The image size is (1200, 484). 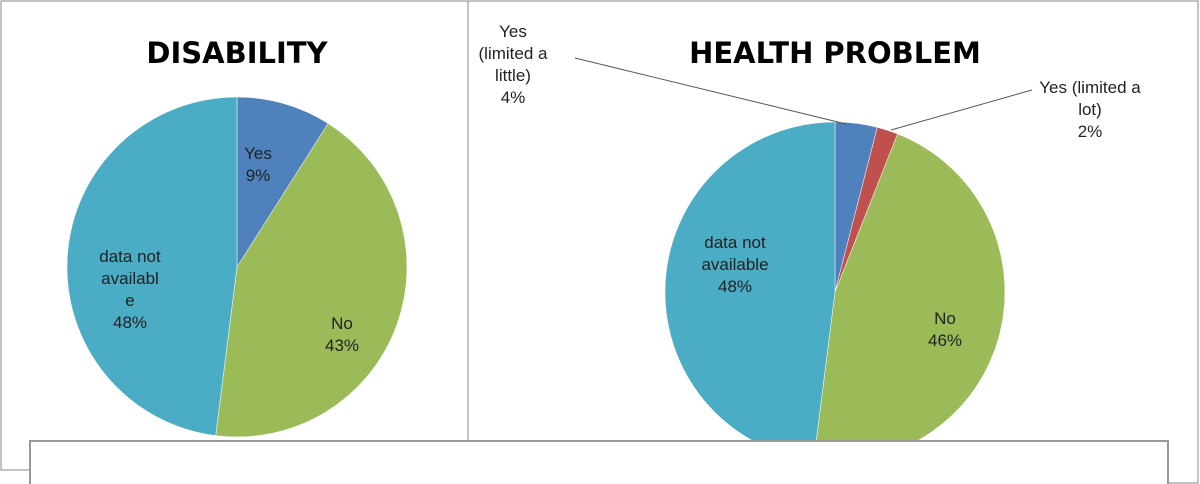 What do you see at coordinates (258, 175) in the screenshot?
I see `value-label: 9%` at bounding box center [258, 175].